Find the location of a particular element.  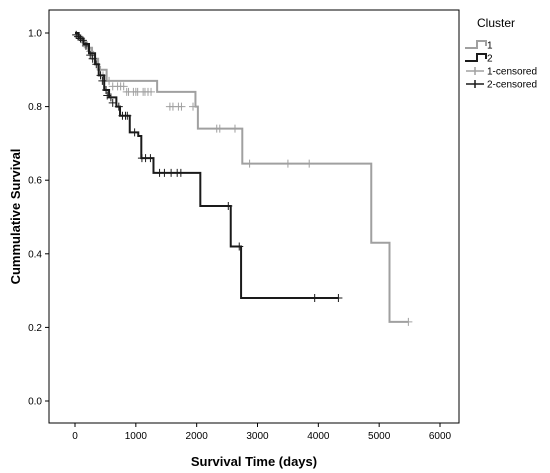

x-tick-label: 6000 is located at coordinates (440, 436).